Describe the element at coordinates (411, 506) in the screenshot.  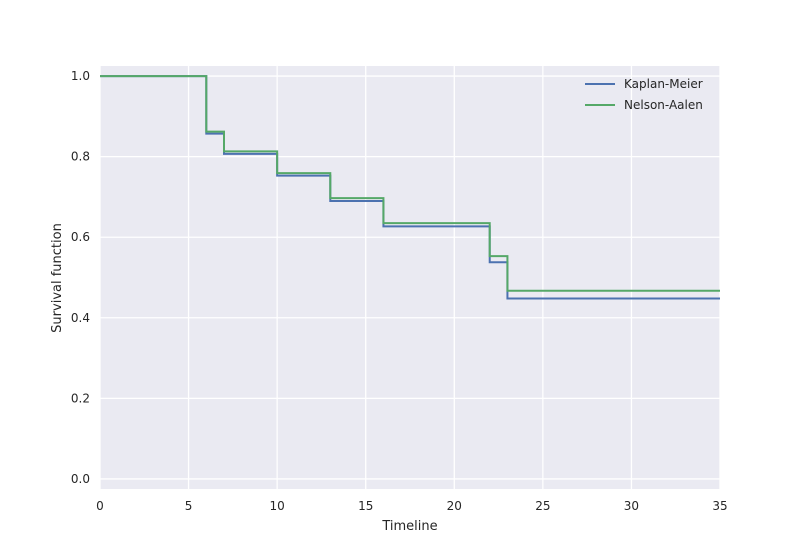
I see `x-tick-labels: 0 5 10 15 20 25 30 35` at that location.